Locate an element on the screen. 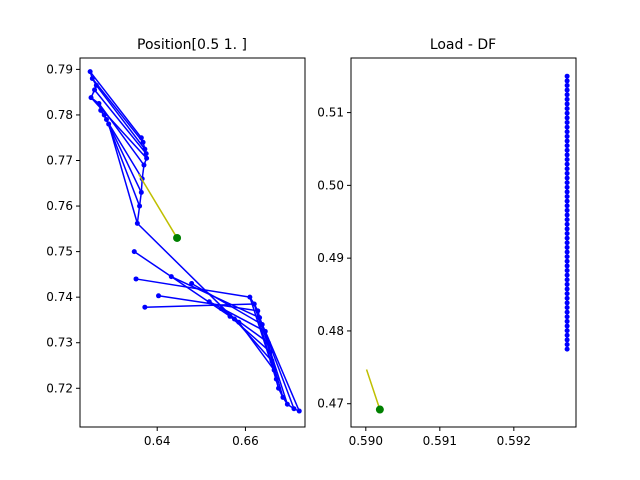 This screenshot has height=480, width=640. x-tick-label: 0.64 is located at coordinates (157, 441).